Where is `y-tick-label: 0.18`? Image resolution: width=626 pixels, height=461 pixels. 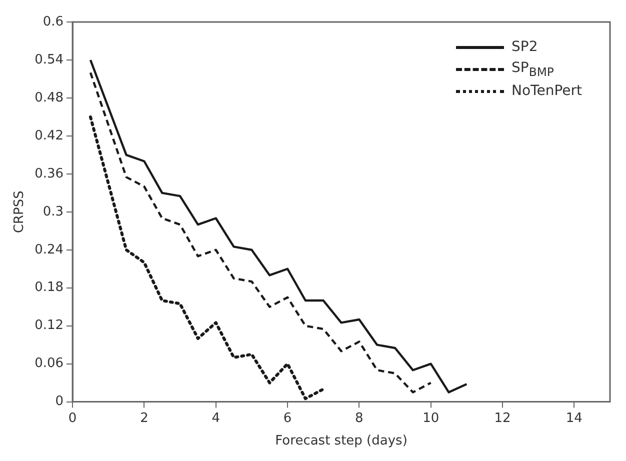
y-tick-label: 0.18 is located at coordinates (49, 288).